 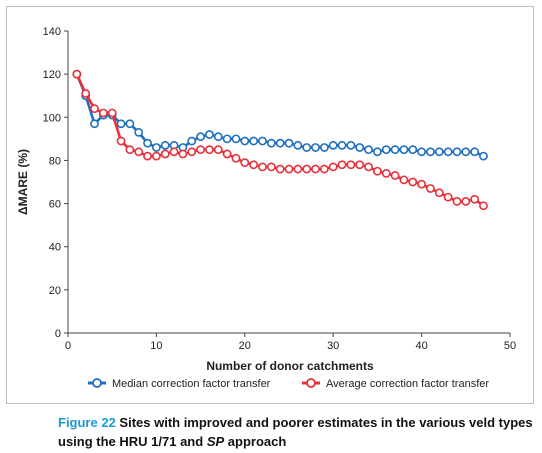 I want to click on y-axis-label: ΔMARE (%), so click(x=23, y=182).